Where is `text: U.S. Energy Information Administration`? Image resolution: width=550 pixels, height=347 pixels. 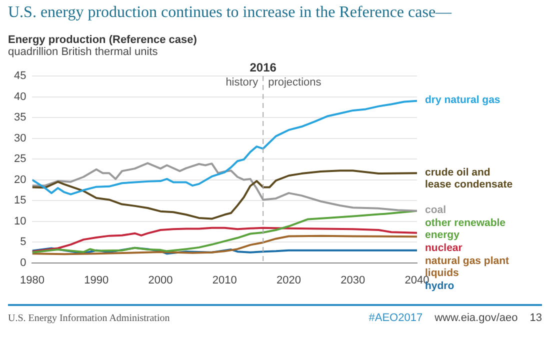
text: U.S. Energy Information Administration is located at coordinates (89, 318).